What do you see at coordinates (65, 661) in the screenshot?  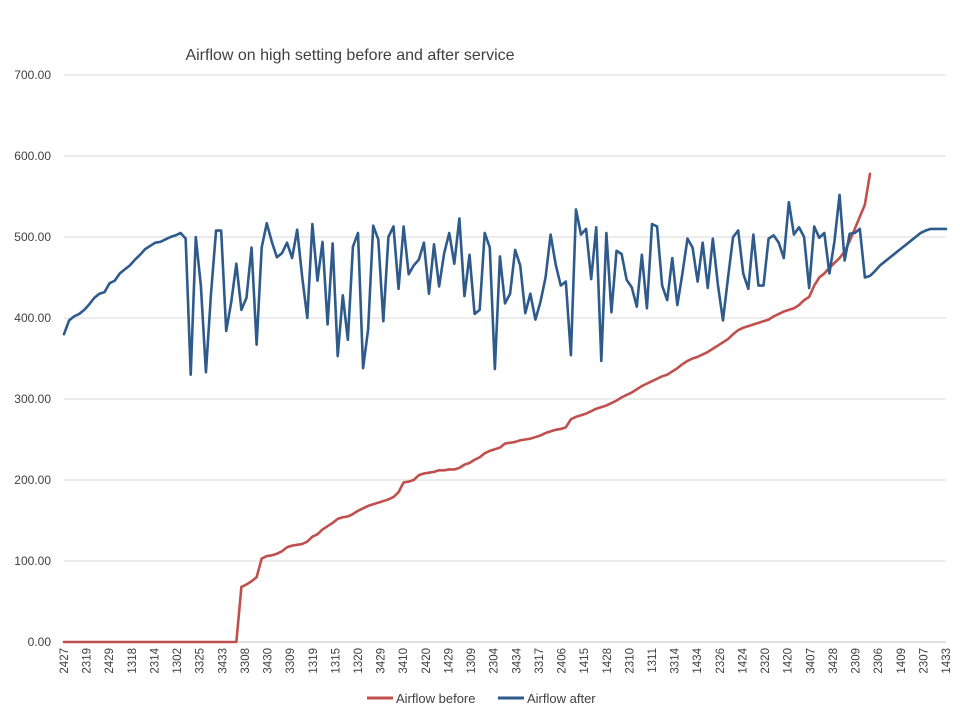 I see `x-tick-label: 2427` at bounding box center [65, 661].